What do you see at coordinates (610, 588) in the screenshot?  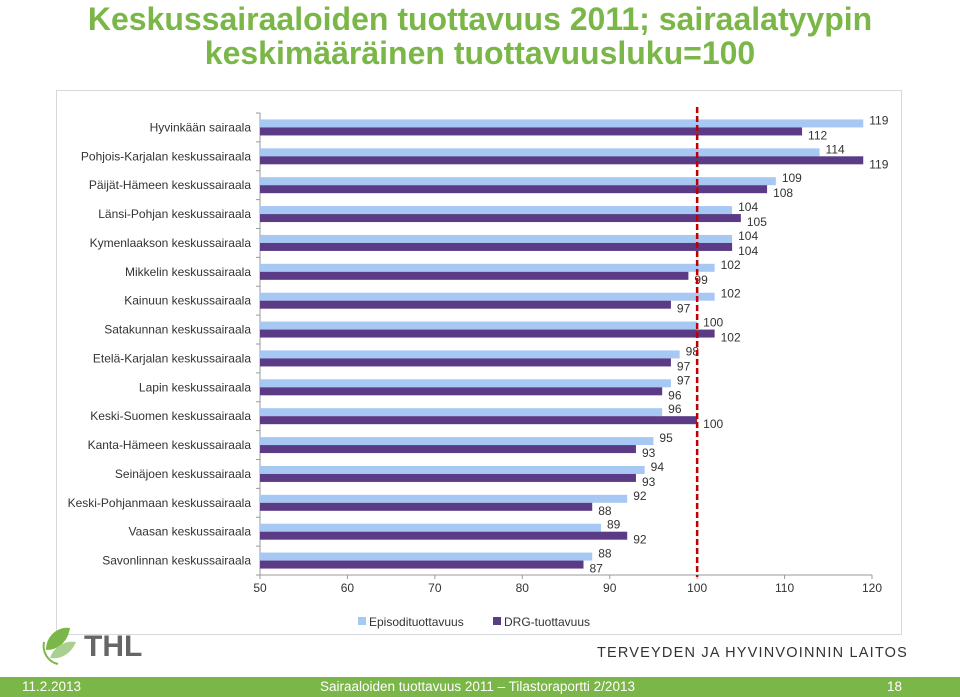 I see `x-tick-label: 90` at bounding box center [610, 588].